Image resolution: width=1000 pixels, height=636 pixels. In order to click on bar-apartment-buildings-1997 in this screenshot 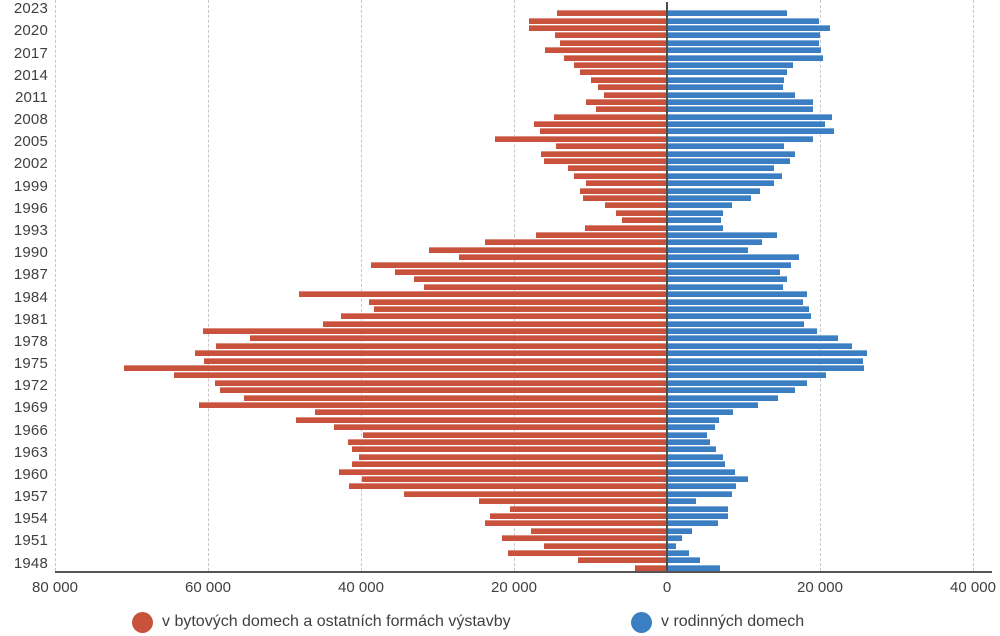, I will do `click(635, 205)`.